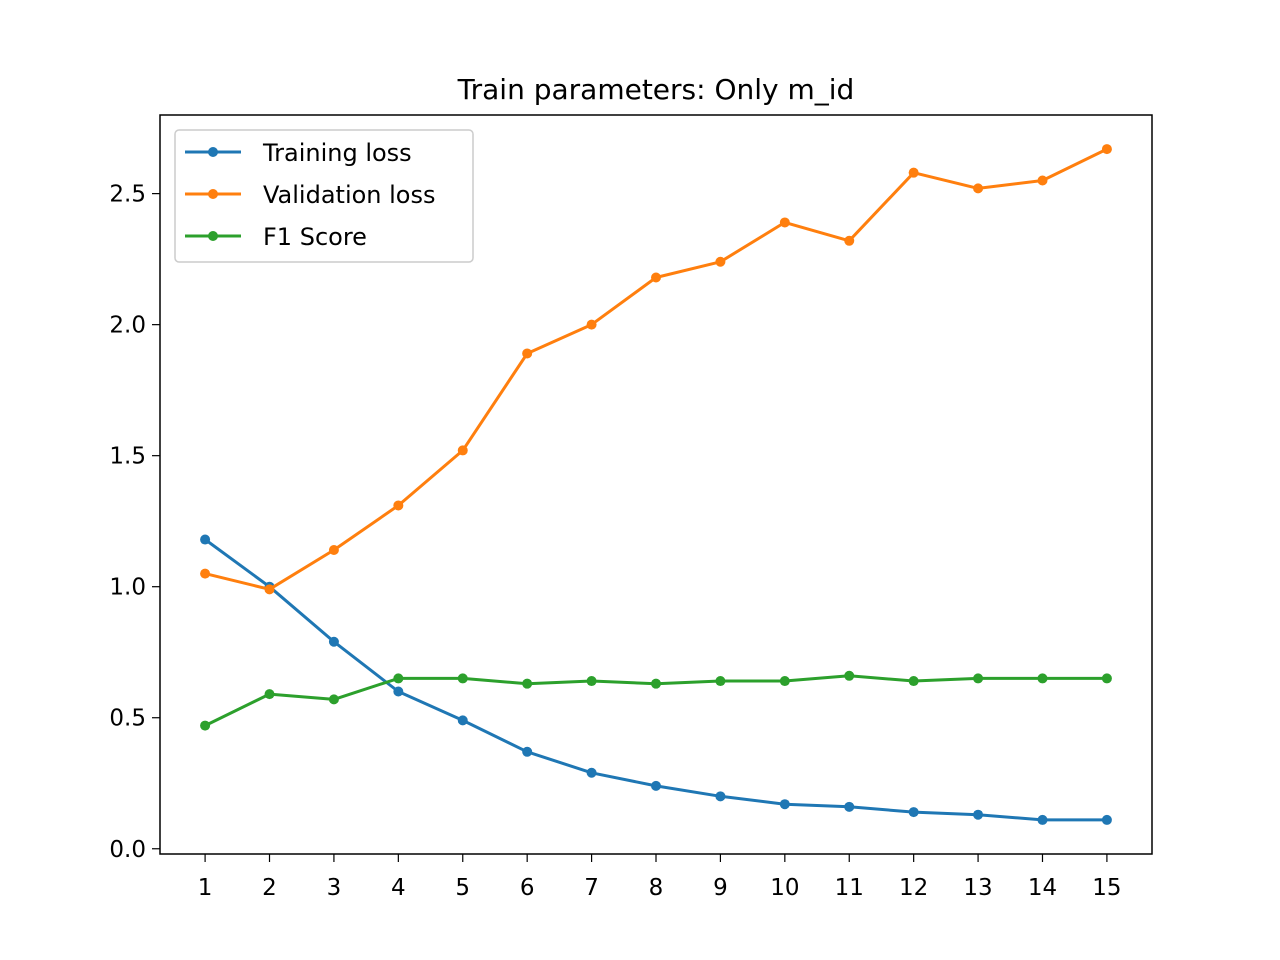  What do you see at coordinates (656, 888) in the screenshot?
I see `x-tick-label: 8` at bounding box center [656, 888].